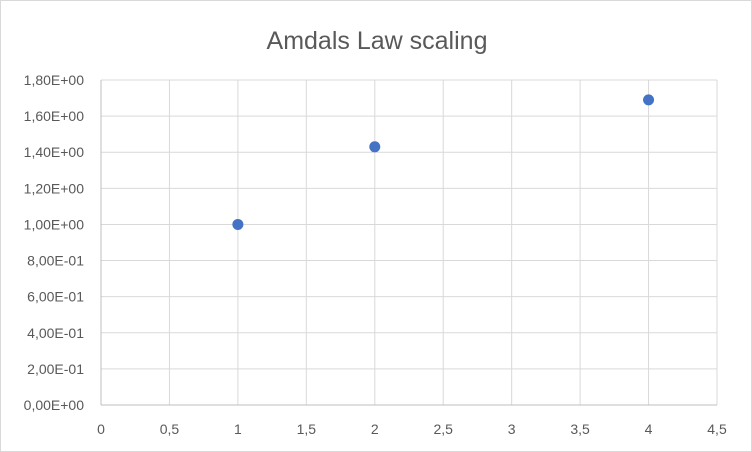 This screenshot has height=452, width=752. Describe the element at coordinates (649, 429) in the screenshot. I see `x-tick-label: 4` at that location.